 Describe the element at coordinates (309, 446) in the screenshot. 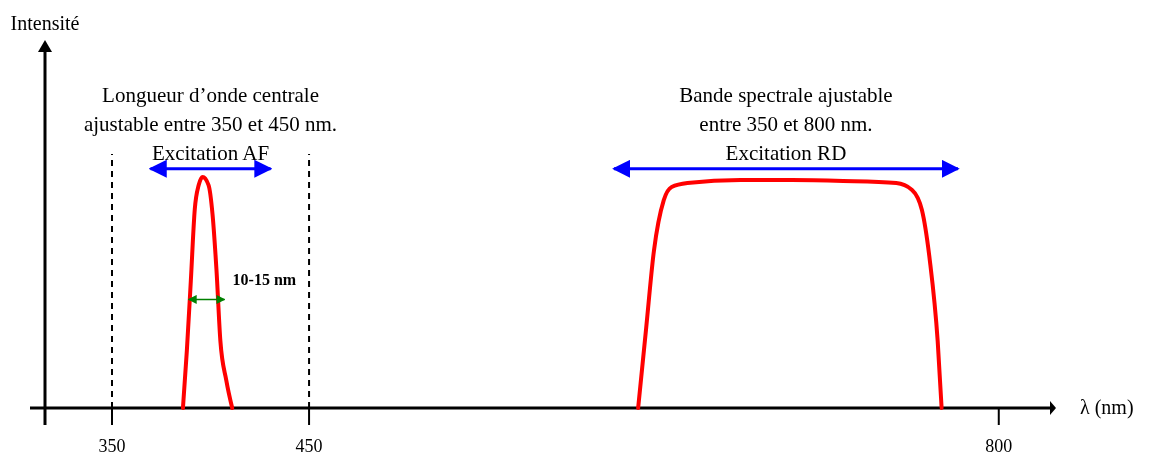

I see `x-tick-label: 450` at that location.